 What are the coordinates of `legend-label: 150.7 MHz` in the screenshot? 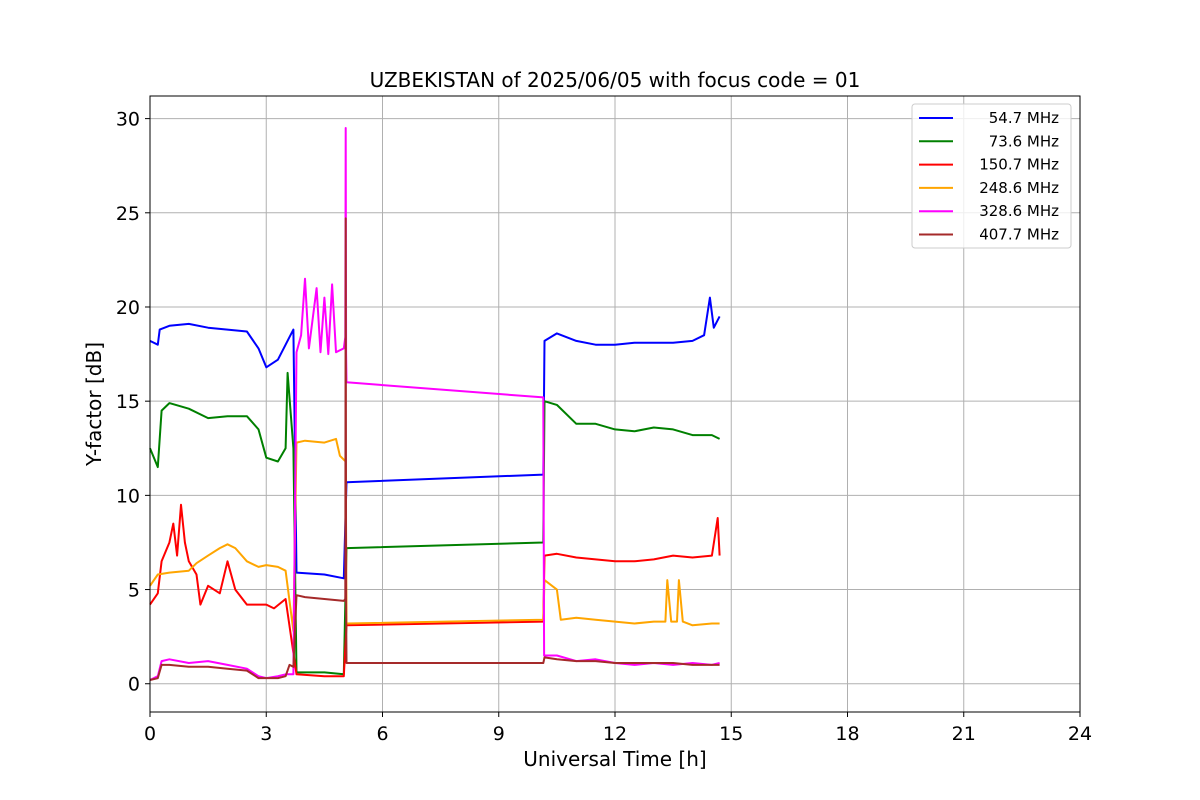 It's located at (1019, 165).